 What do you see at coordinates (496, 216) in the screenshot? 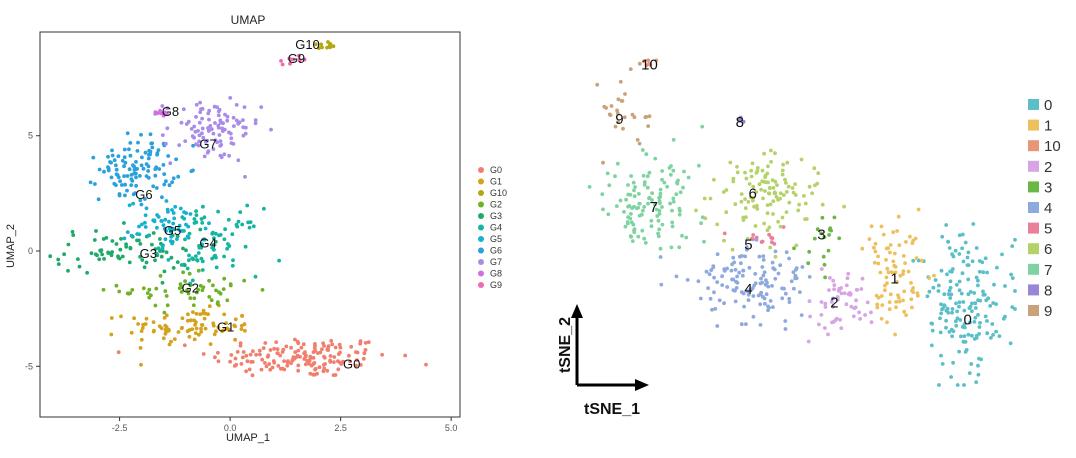
I see `umap-legend-label: G3` at bounding box center [496, 216].